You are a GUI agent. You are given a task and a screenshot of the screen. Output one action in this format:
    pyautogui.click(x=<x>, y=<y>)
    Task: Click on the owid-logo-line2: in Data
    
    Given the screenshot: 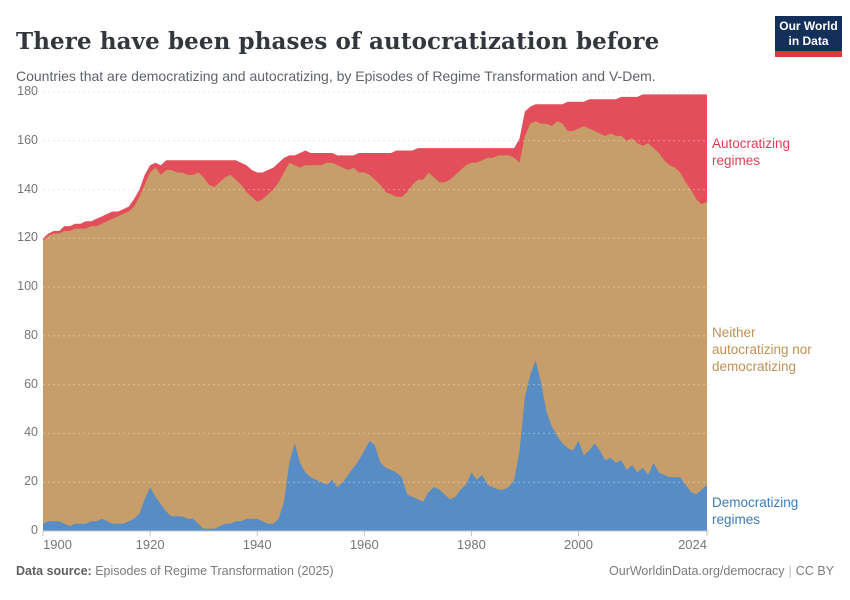 What is the action you would take?
    pyautogui.click(x=808, y=41)
    